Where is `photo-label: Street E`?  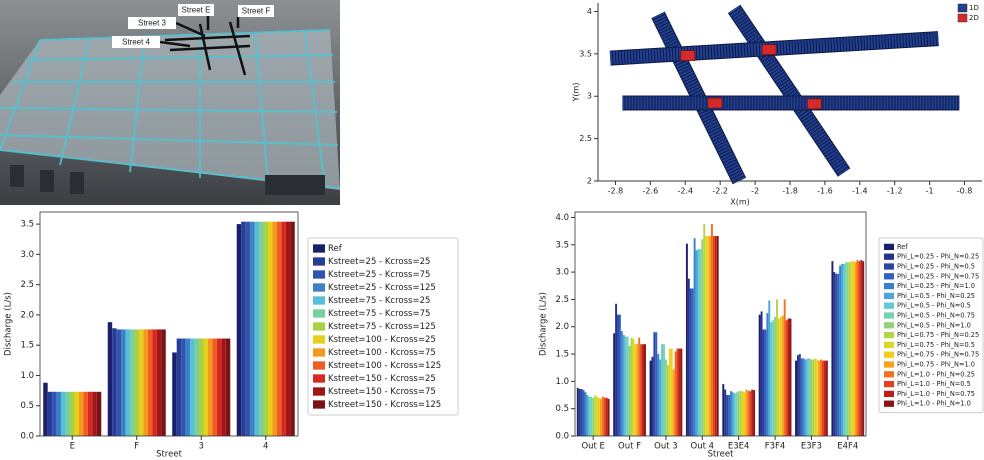 photo-label: Street E is located at coordinates (196, 10).